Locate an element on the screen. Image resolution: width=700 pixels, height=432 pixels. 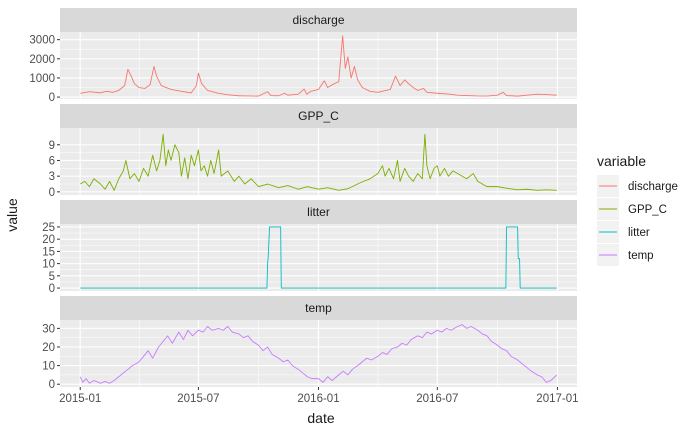
x-tick-label: 2015-01 is located at coordinates (80, 399).